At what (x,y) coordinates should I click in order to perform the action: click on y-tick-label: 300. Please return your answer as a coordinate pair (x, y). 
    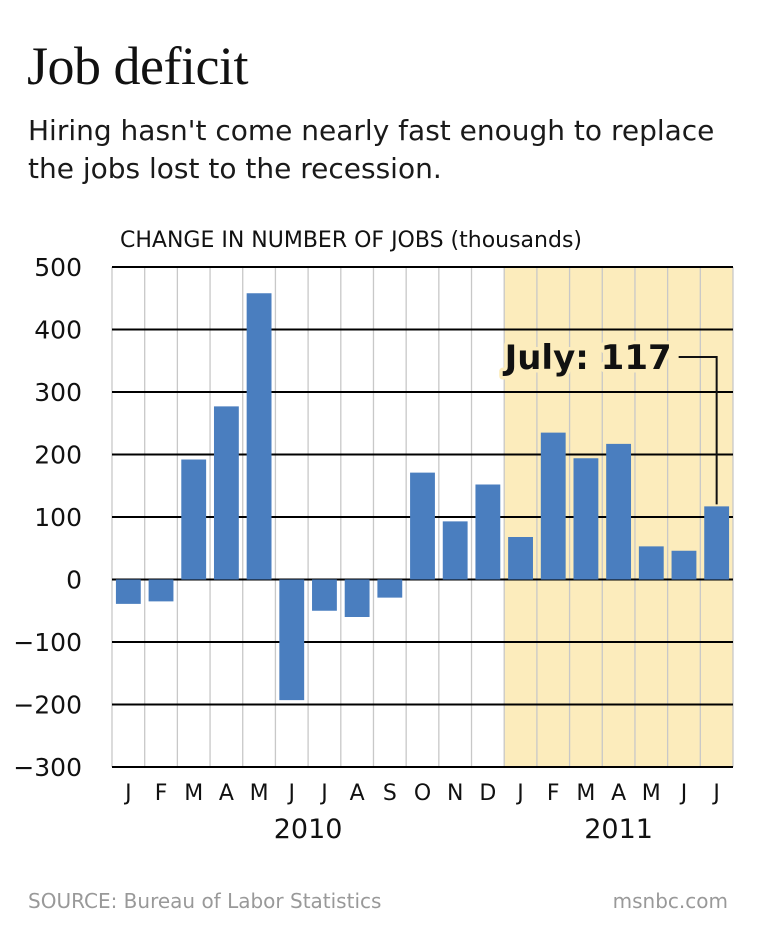
    Looking at the image, I should click on (58, 392).